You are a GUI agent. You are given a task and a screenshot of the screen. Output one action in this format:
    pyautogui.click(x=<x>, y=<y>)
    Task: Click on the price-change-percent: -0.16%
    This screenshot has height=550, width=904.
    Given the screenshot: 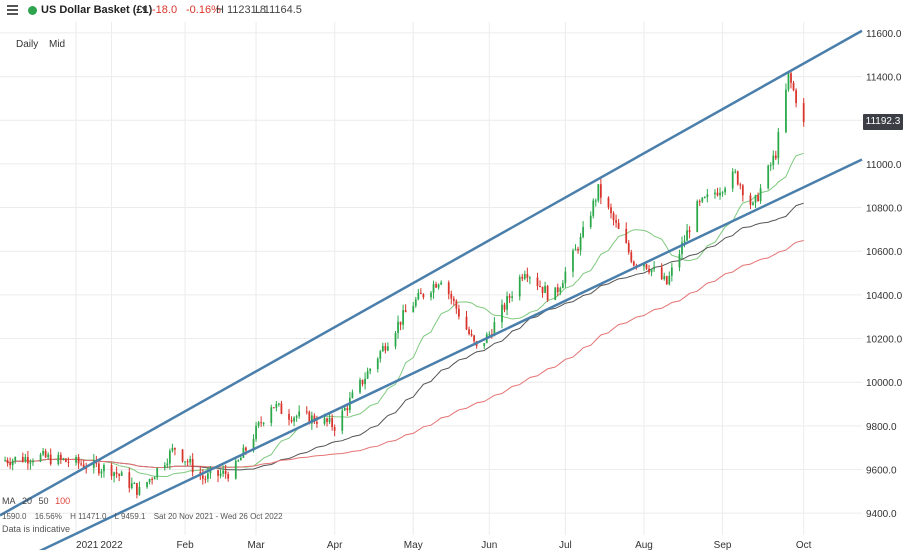 What is the action you would take?
    pyautogui.click(x=203, y=10)
    